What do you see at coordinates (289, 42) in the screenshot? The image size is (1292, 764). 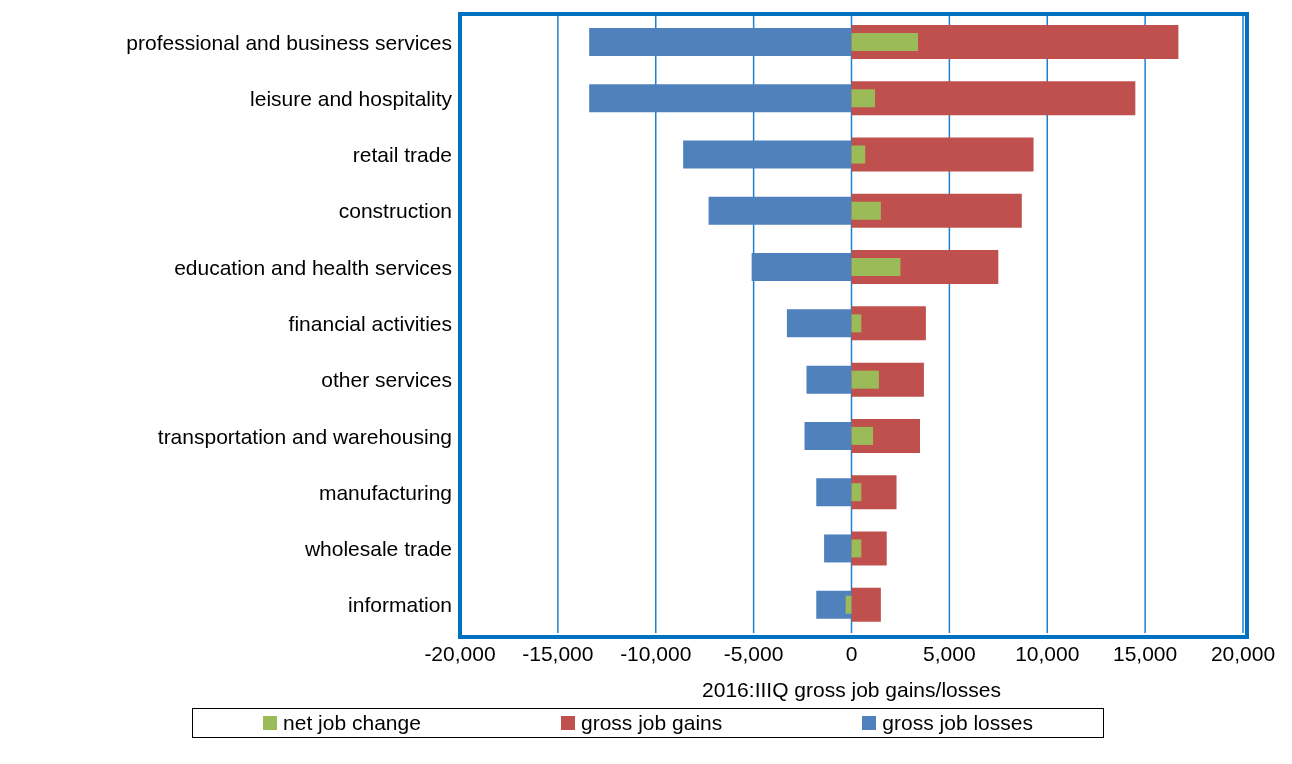 I see `y-tick-label: professional and business services` at bounding box center [289, 42].